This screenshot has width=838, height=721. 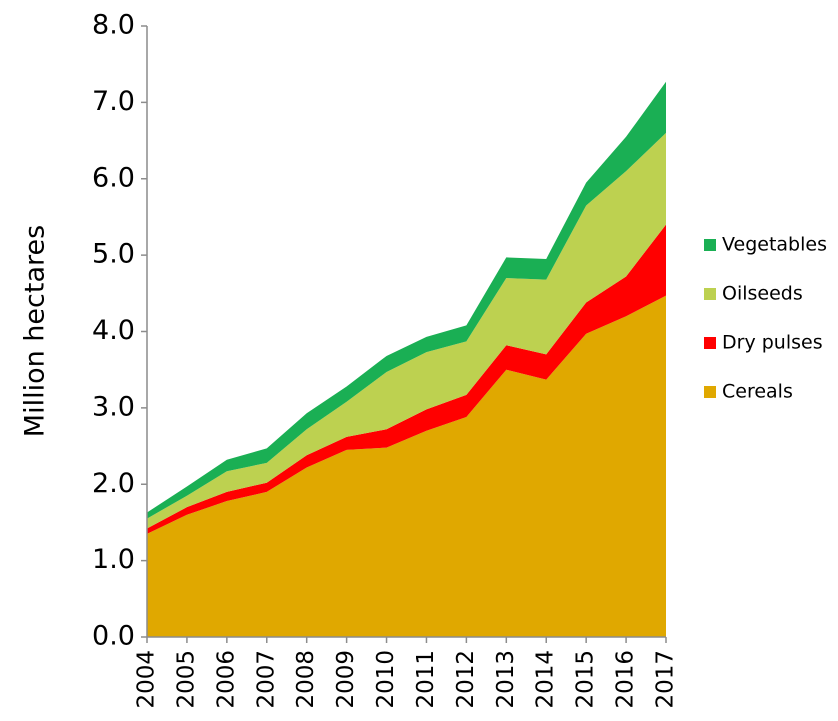 I want to click on x-tick-label: 2016, so click(x=626, y=679).